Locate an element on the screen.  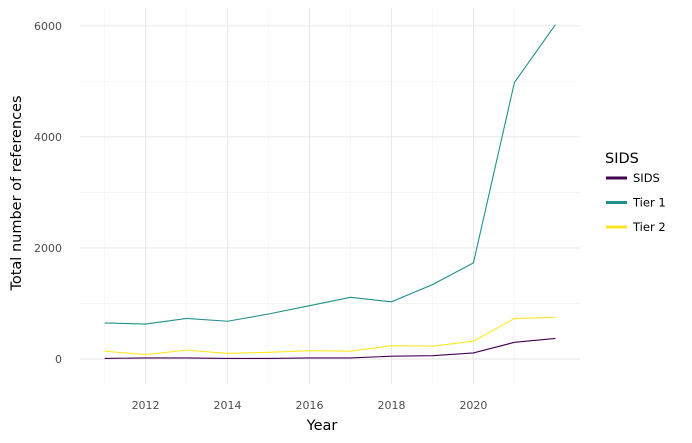
legend-title: SIDS is located at coordinates (622, 159).